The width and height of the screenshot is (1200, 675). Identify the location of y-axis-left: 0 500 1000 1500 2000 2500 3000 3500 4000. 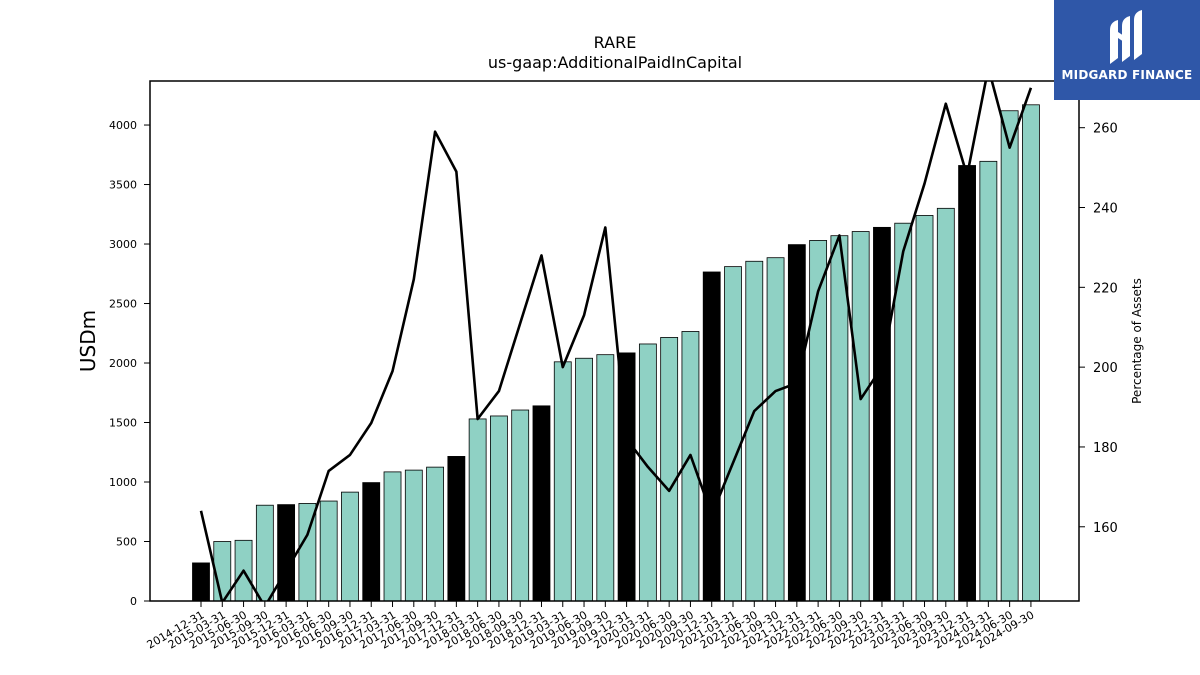
(129, 363).